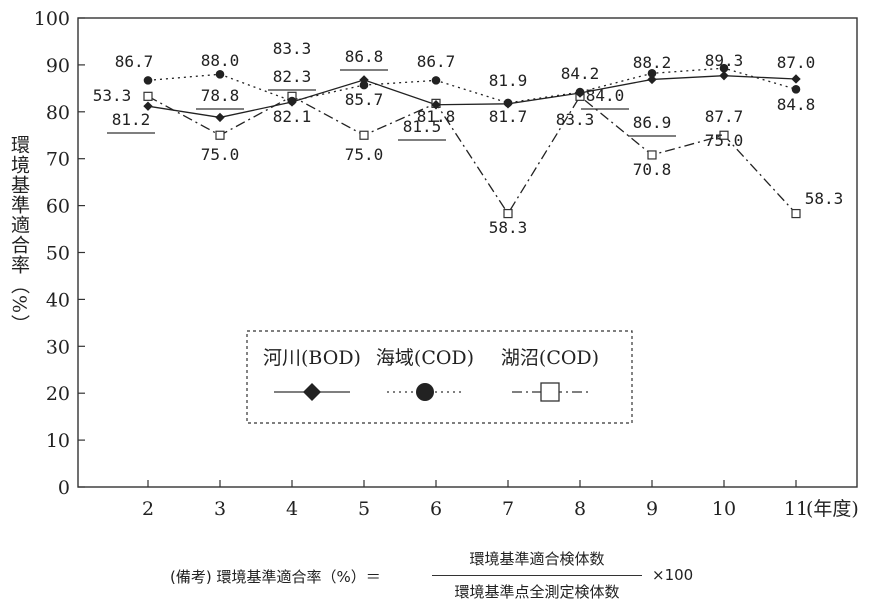 This screenshot has height=604, width=877. Describe the element at coordinates (58, 66) in the screenshot. I see `y-tick-label: 90` at that location.